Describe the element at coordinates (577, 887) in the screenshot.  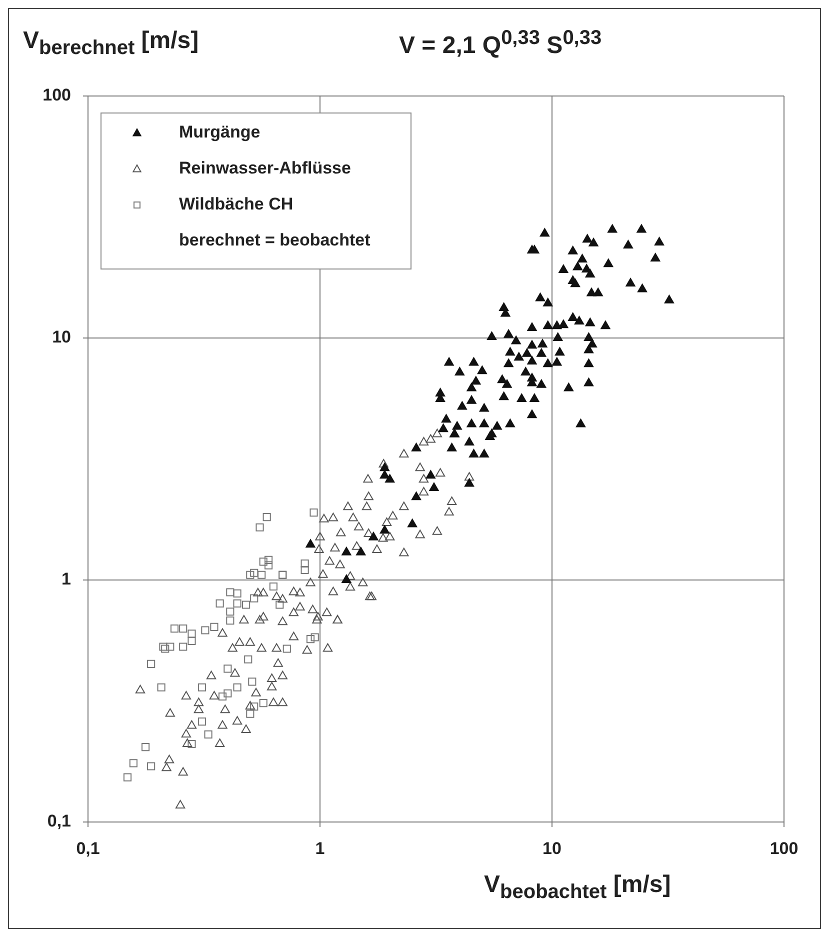
I see `x-axis-title: V$_{beobachtet}$ [m/s]` at that location.